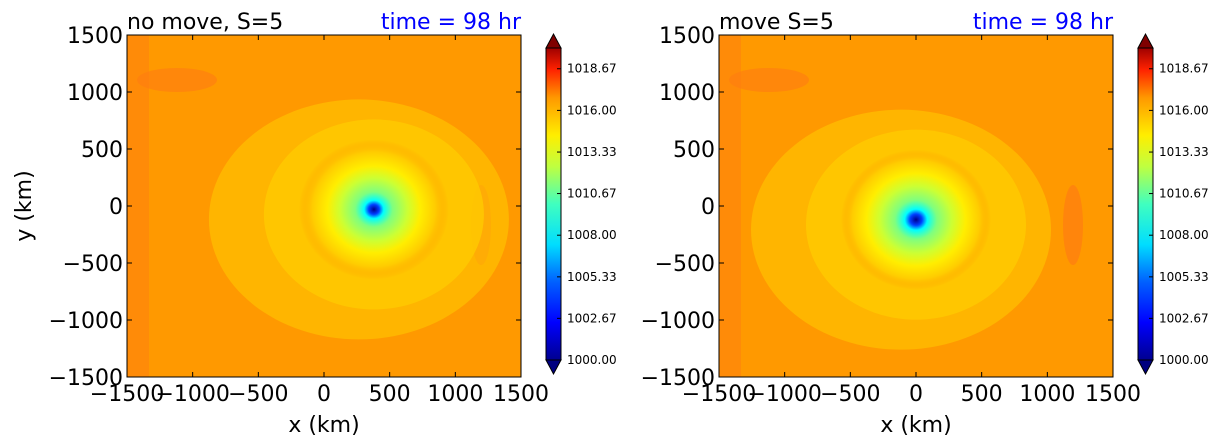  What do you see at coordinates (205, 22) in the screenshot?
I see `chart-title: no move, S=5` at bounding box center [205, 22].